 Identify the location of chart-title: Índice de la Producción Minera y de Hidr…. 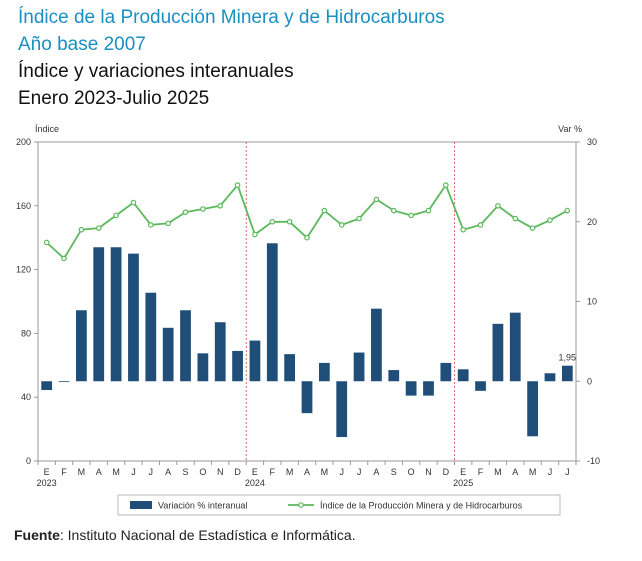
(231, 17).